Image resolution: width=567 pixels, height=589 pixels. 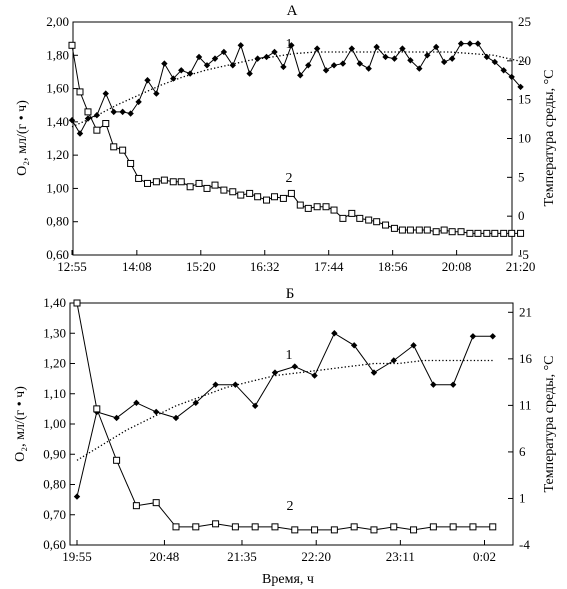 I want to click on y2-tick-label: 6, so click(x=522, y=451).